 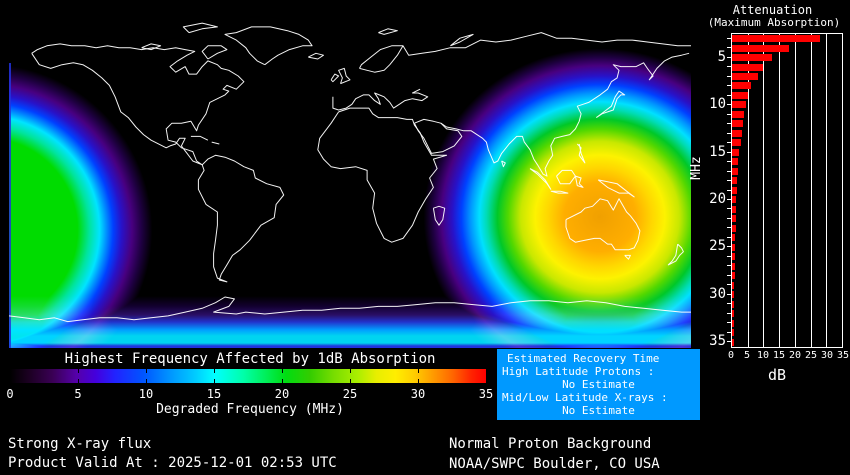 What do you see at coordinates (827, 355) in the screenshot?
I see `x-axis-tick-label: 30` at bounding box center [827, 355].